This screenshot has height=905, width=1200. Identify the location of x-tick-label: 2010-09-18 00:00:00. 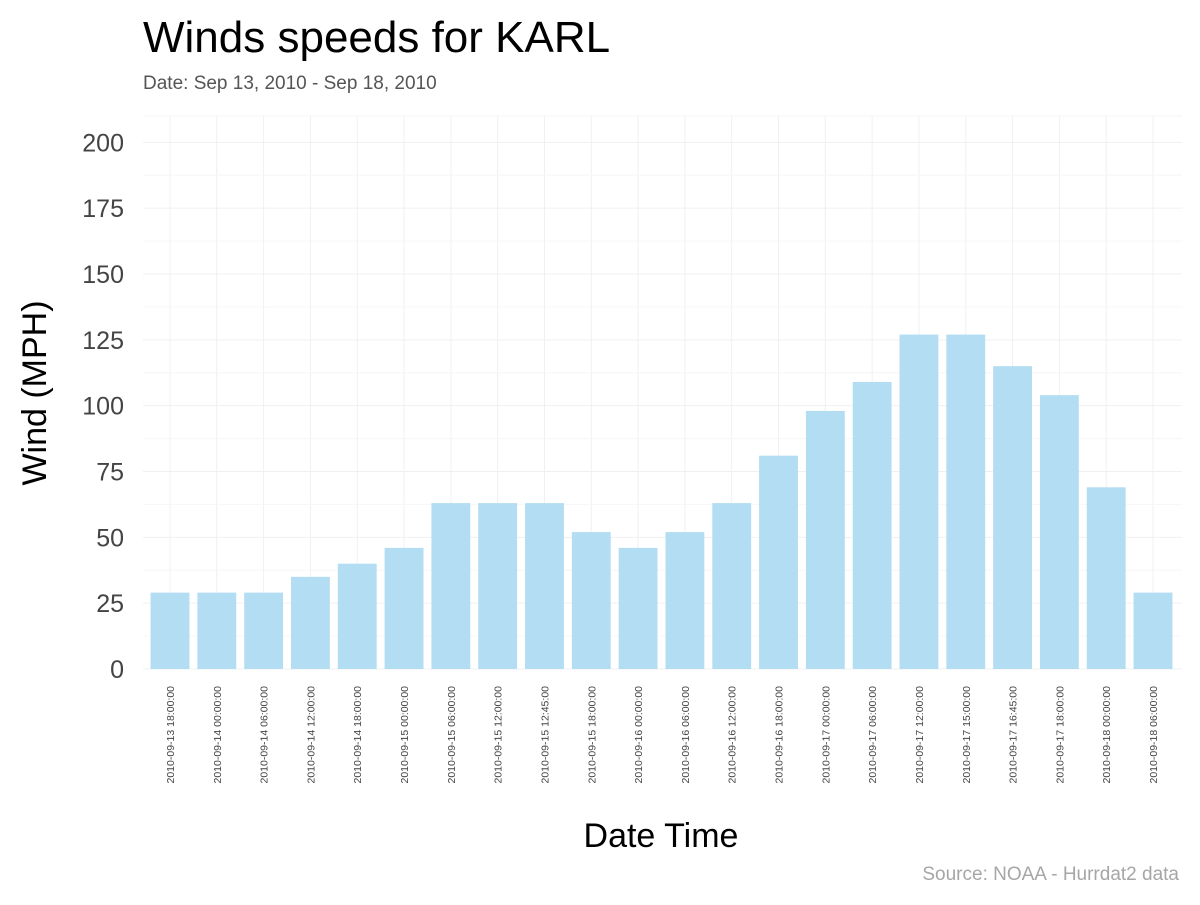
(1107, 735).